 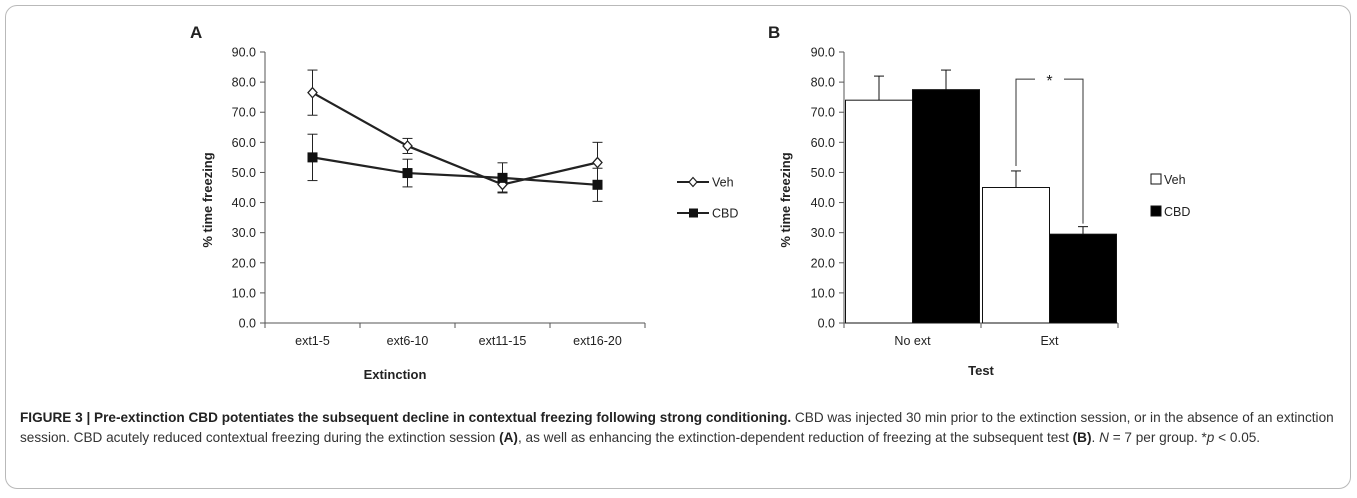 What do you see at coordinates (823, 263) in the screenshot?
I see `panel-b-y-tick-label: 20.0` at bounding box center [823, 263].